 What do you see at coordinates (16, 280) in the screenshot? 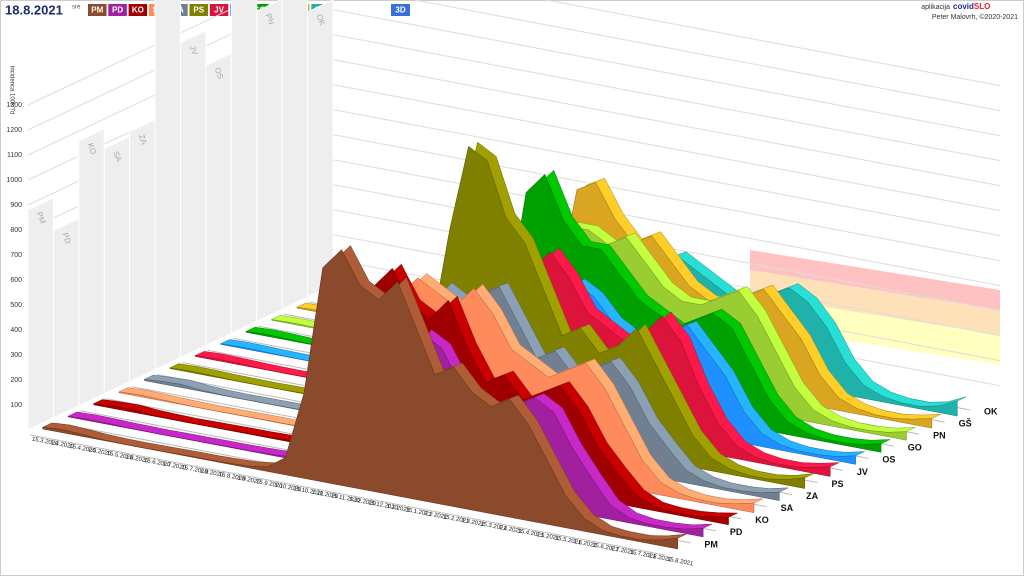
I see `y-tick-label: 600` at bounding box center [16, 280].